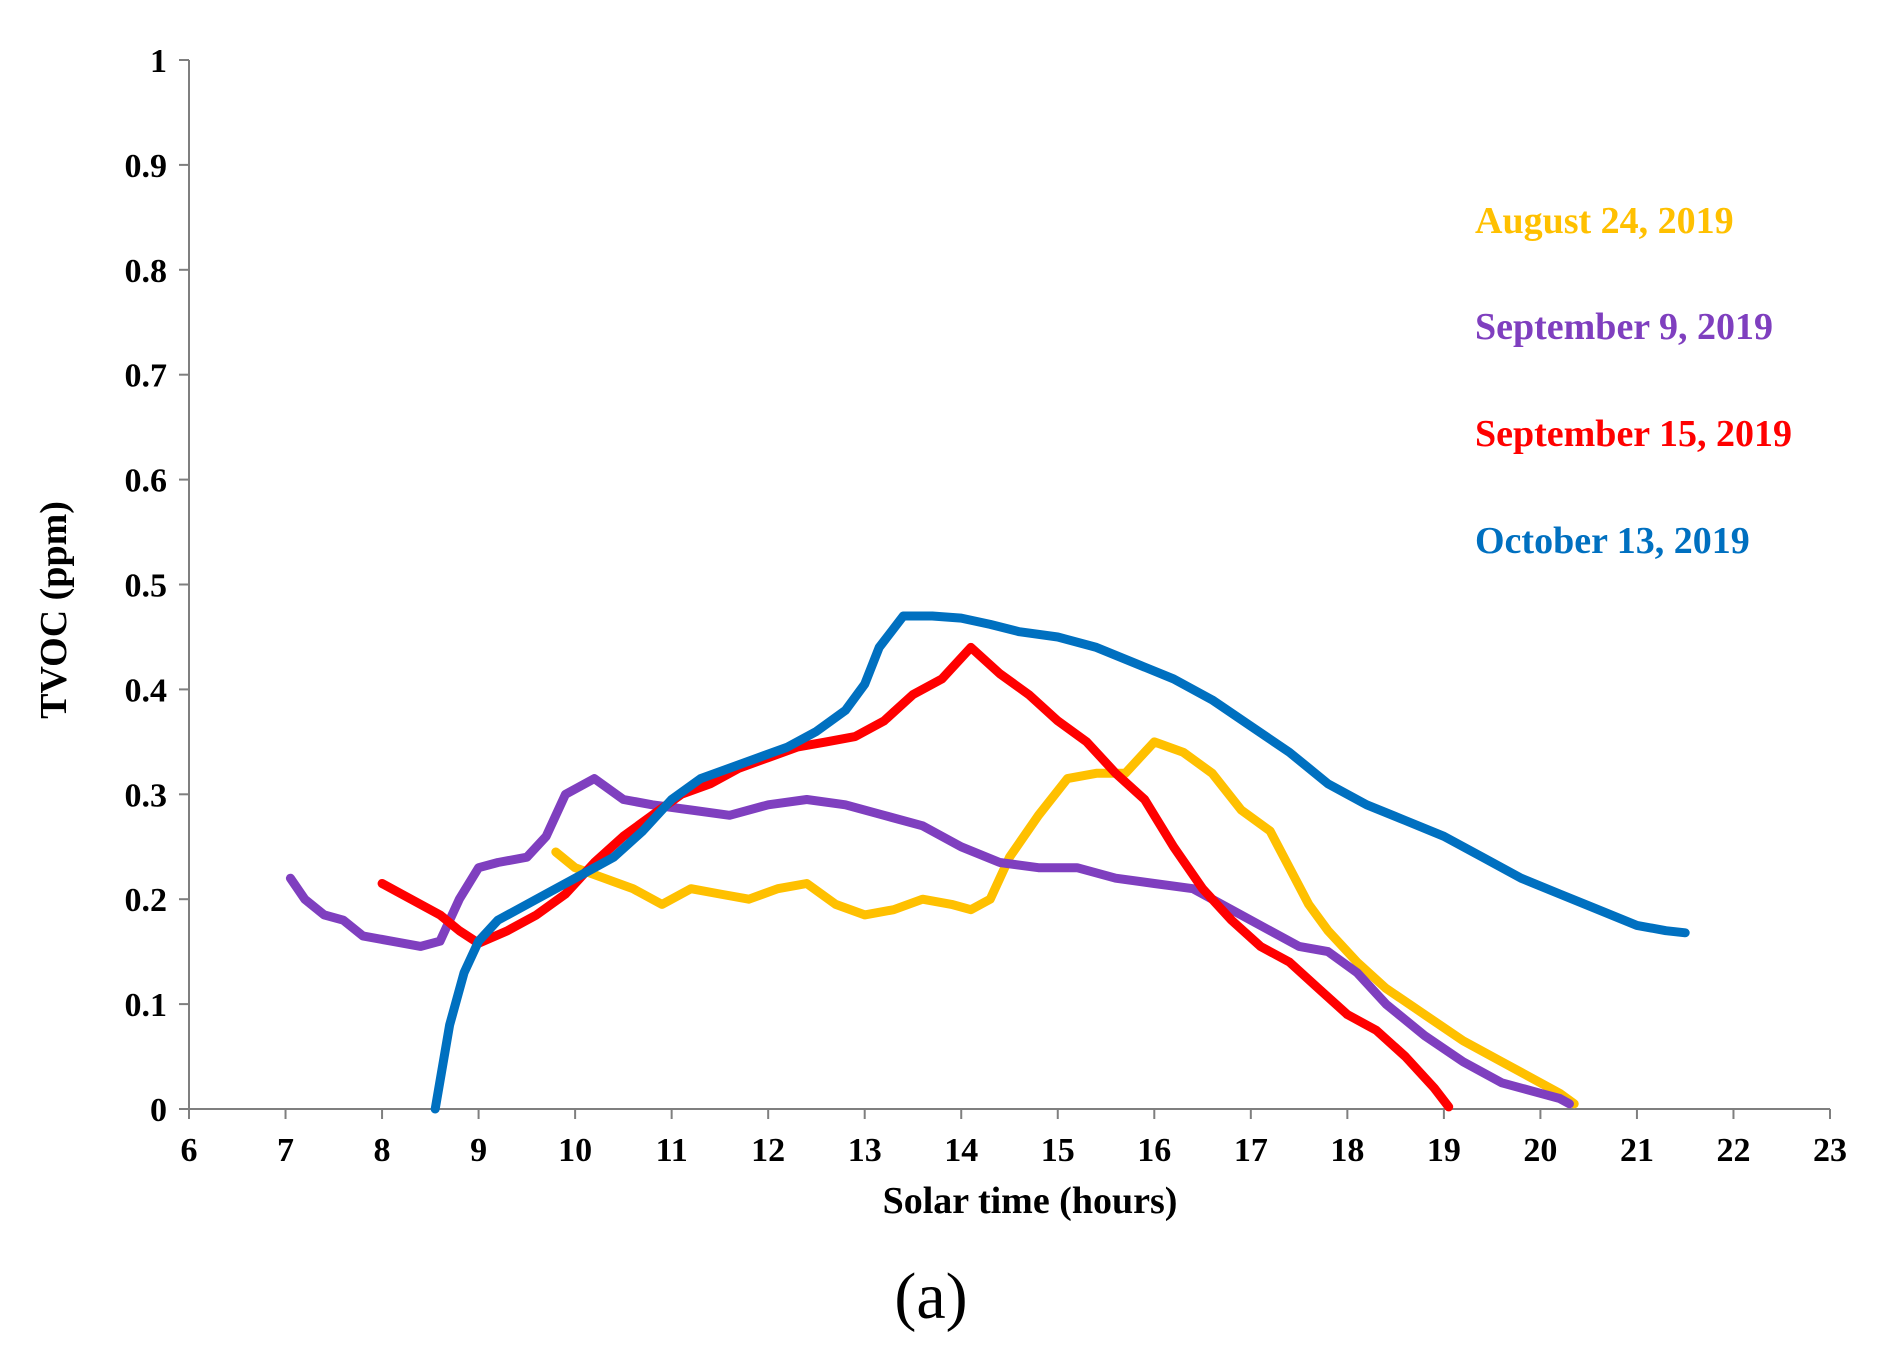 The height and width of the screenshot is (1359, 1886). I want to click on x-axis-title: Solar time (hours), so click(1030, 1201).